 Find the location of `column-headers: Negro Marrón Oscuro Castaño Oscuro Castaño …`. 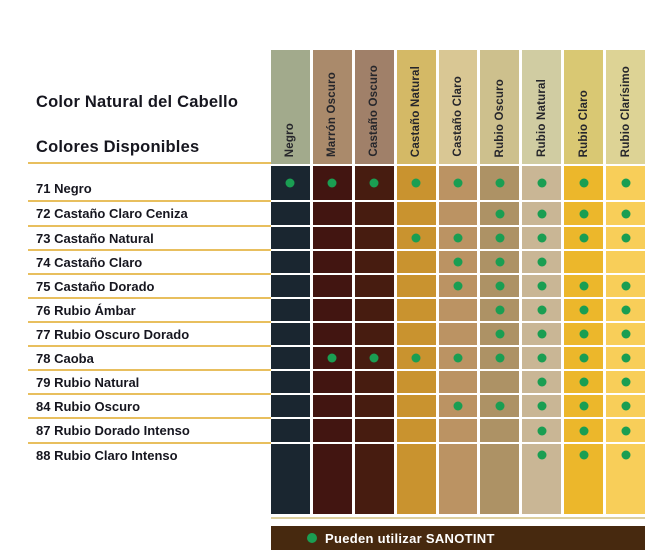

column-headers: Negro Marrón Oscuro Castaño Oscuro Castaño … is located at coordinates (458, 107).